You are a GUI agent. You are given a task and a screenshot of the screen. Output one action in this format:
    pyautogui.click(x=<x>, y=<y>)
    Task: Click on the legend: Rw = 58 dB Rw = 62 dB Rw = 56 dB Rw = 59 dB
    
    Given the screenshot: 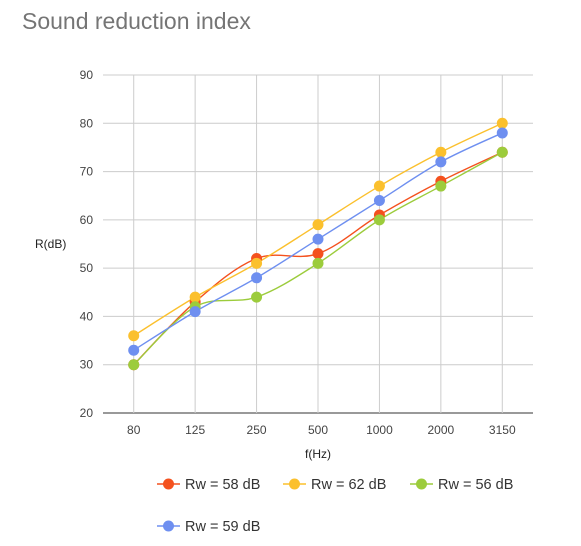 What is the action you would take?
    pyautogui.click(x=335, y=506)
    